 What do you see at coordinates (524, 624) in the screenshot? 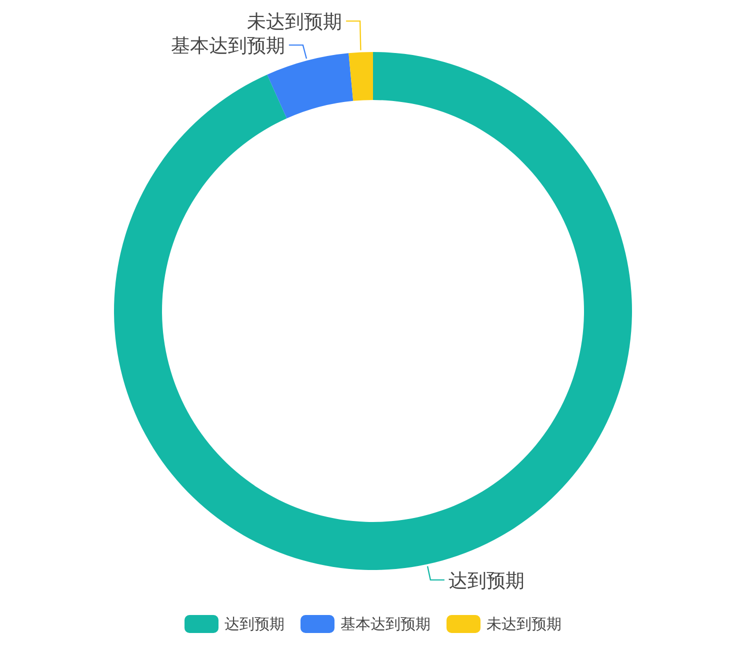
I see `legend-label: 未达到预期` at bounding box center [524, 624].